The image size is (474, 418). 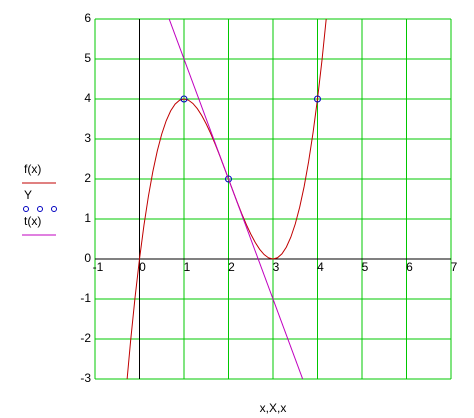 I want to click on x-tick-label: 4, so click(x=320, y=267).